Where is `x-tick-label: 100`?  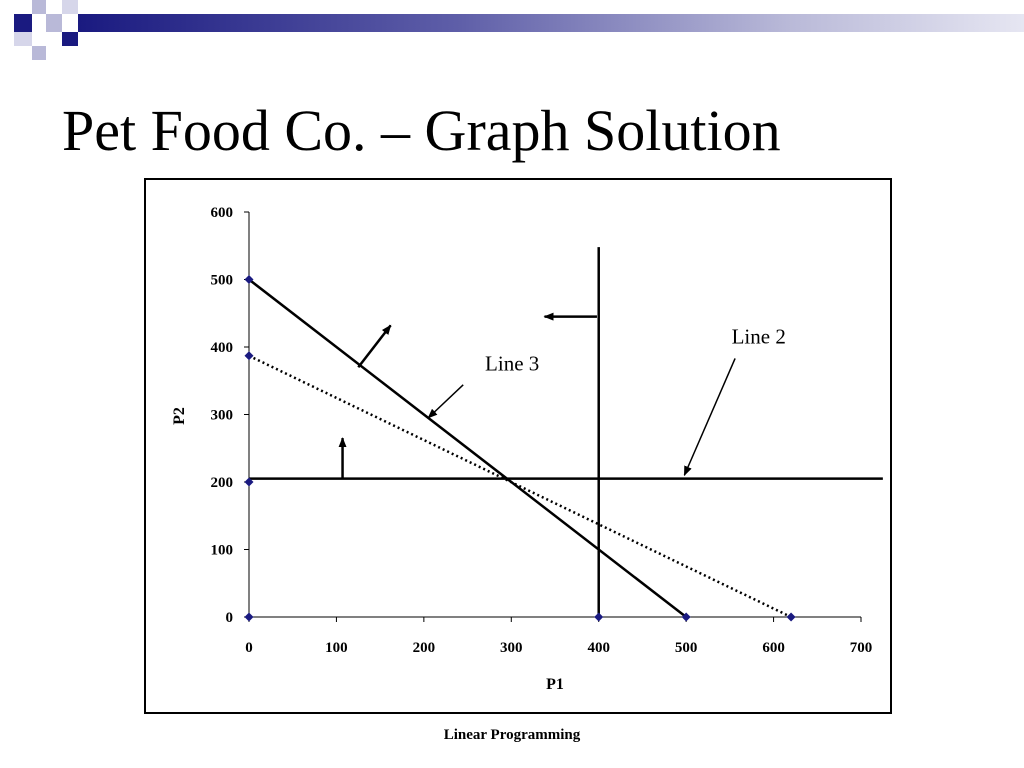
x-tick-label: 100 is located at coordinates (336, 648).